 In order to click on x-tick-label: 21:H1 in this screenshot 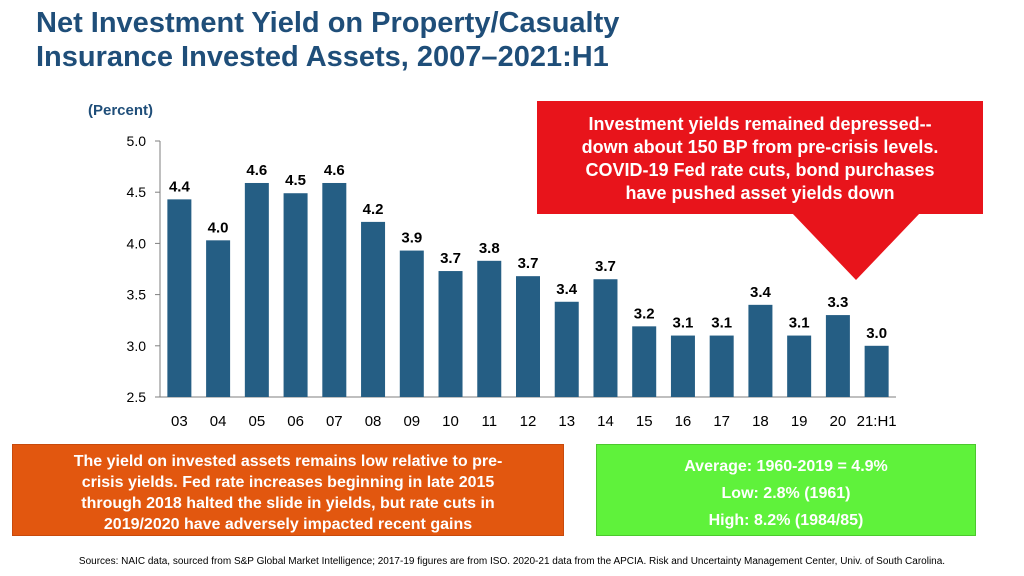, I will do `click(877, 421)`.